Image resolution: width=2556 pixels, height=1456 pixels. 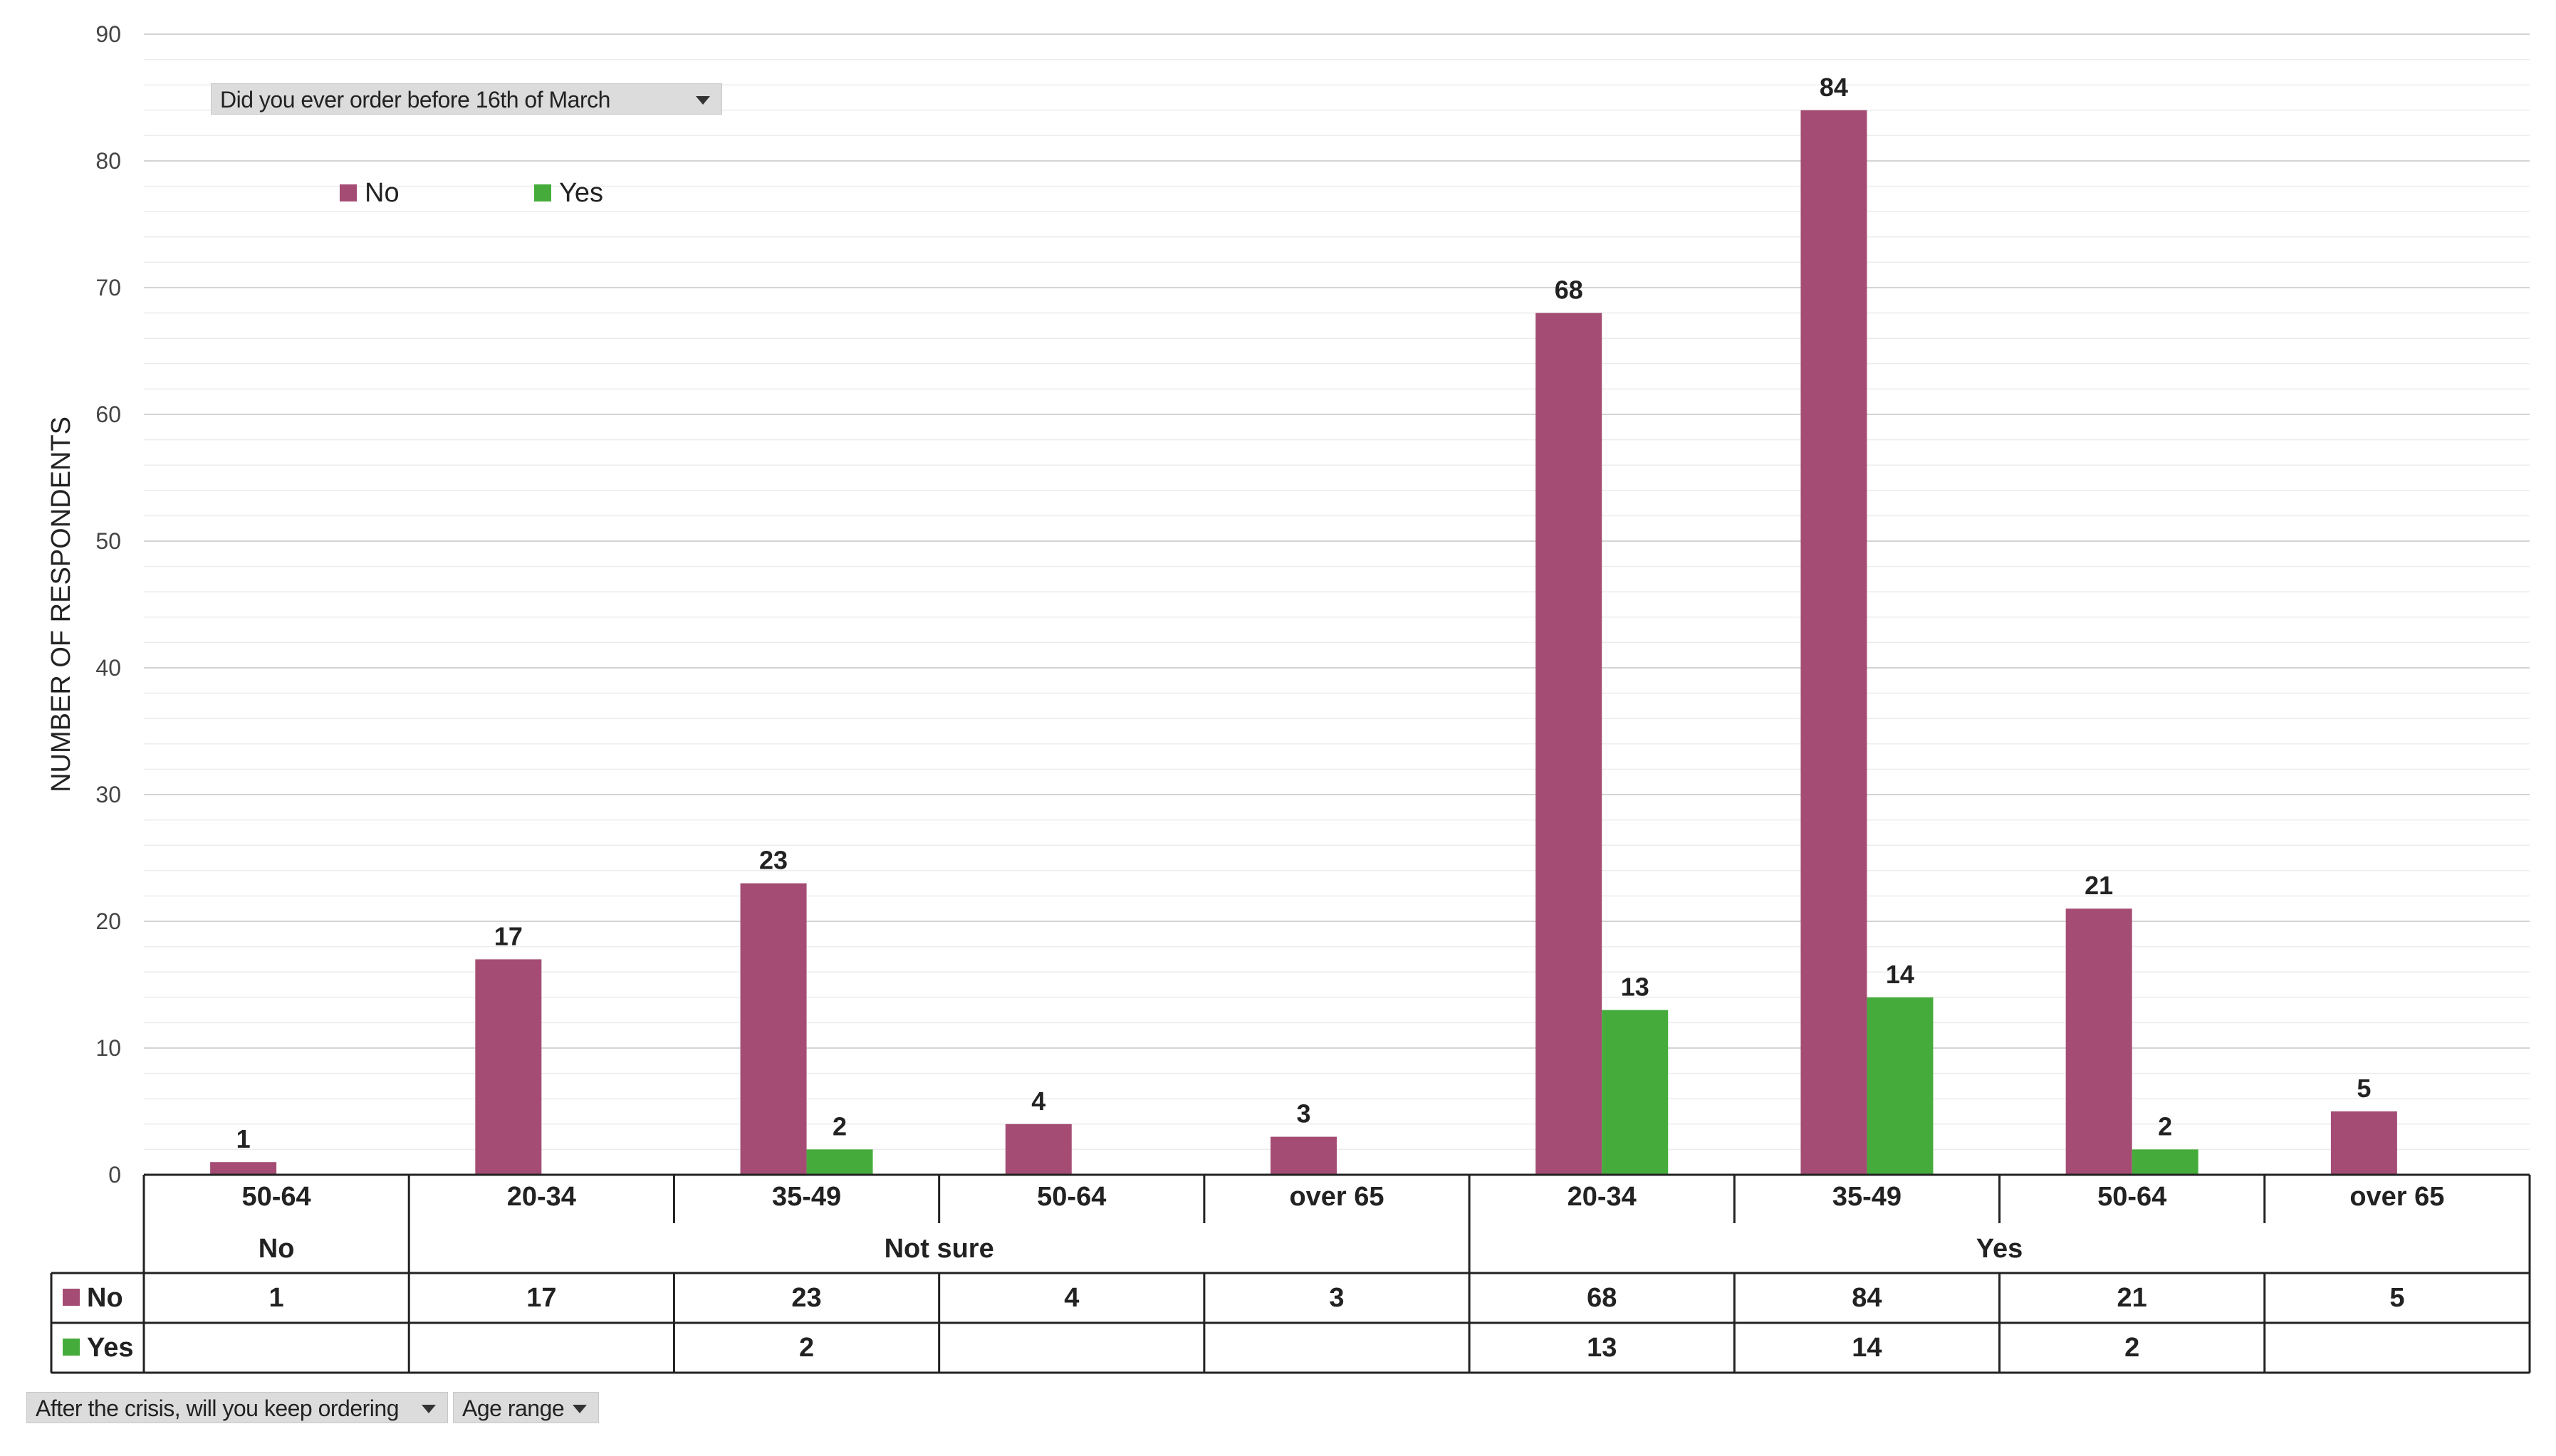 I want to click on table-cell-no: 23, so click(x=806, y=1298).